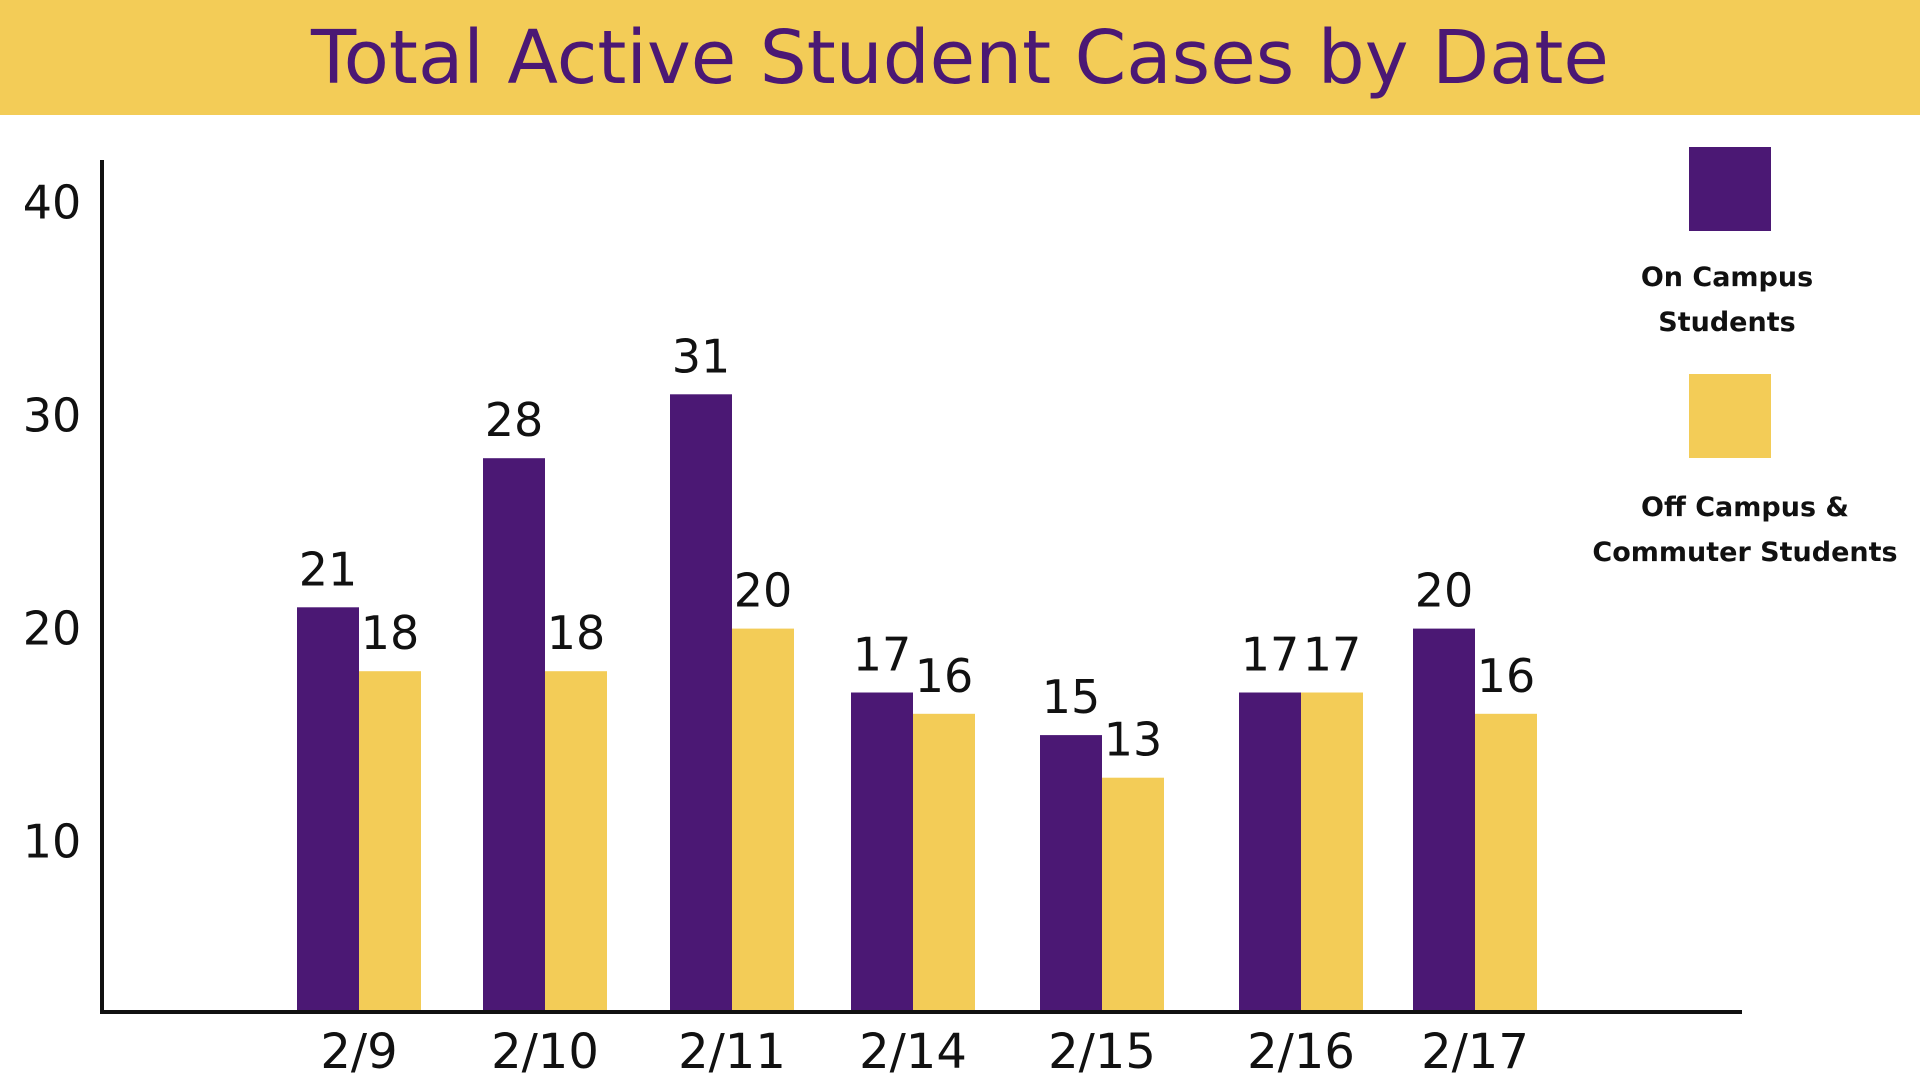 The width and height of the screenshot is (1920, 1080). Describe the element at coordinates (576, 633) in the screenshot. I see `data-label-off-campus-2-10: 18` at that location.